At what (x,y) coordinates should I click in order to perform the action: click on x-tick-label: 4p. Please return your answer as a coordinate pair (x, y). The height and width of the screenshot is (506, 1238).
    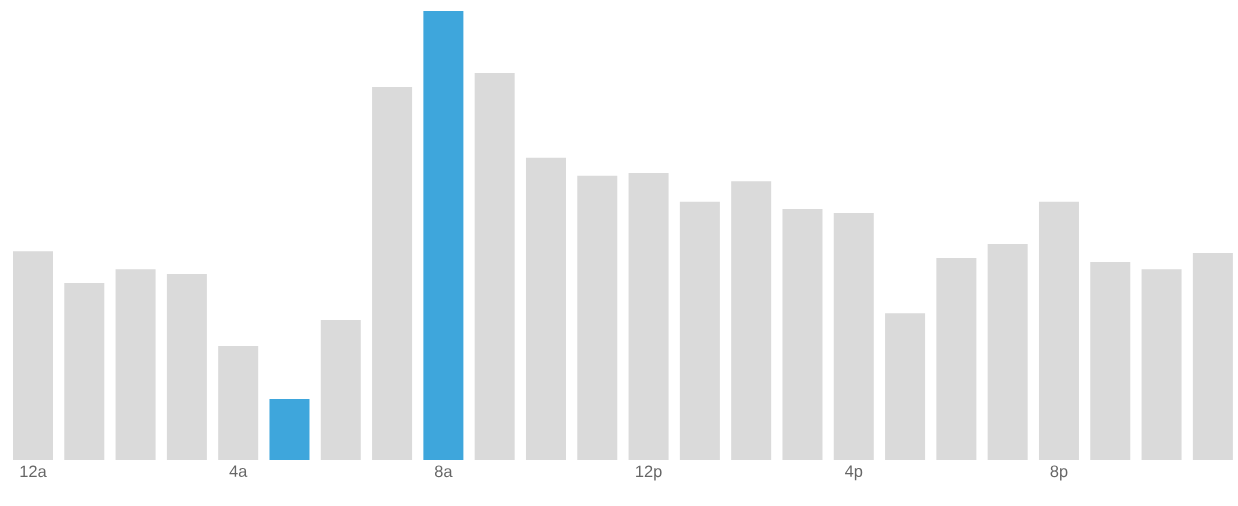
    Looking at the image, I should click on (854, 473).